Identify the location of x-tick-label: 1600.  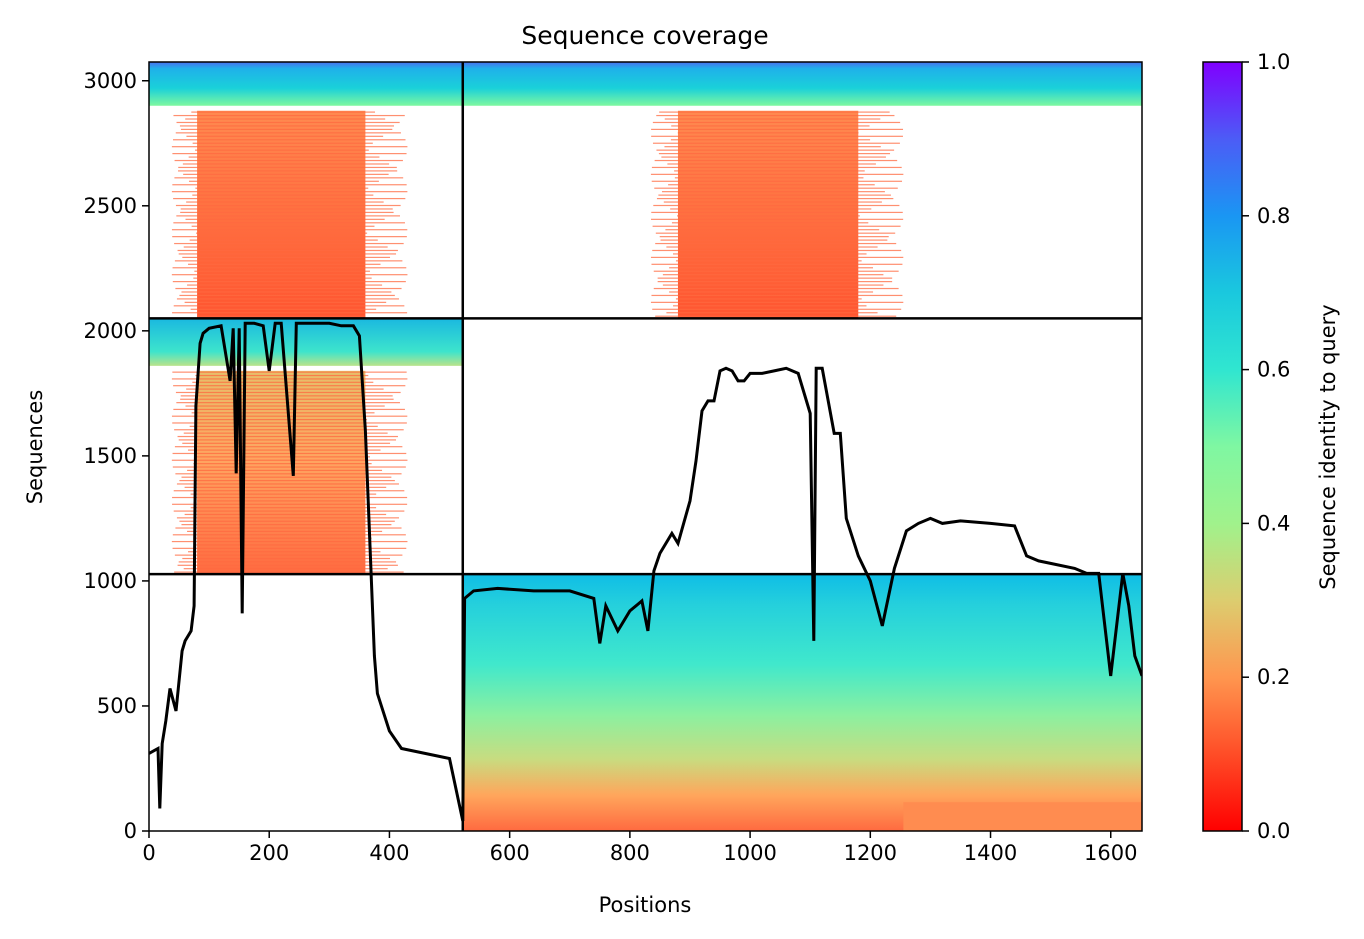
(1110, 853).